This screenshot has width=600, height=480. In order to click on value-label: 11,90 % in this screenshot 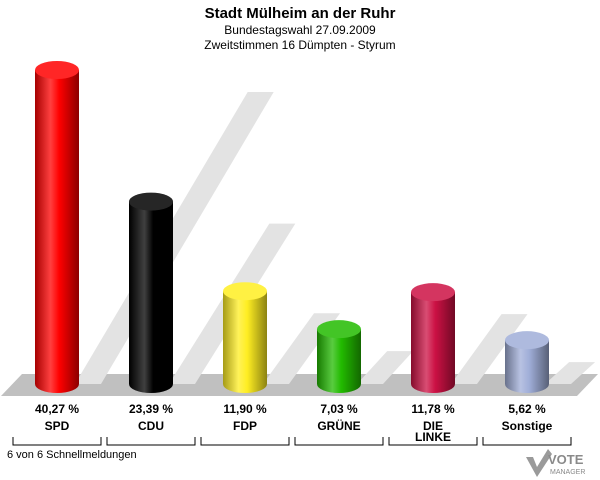, I will do `click(245, 409)`.